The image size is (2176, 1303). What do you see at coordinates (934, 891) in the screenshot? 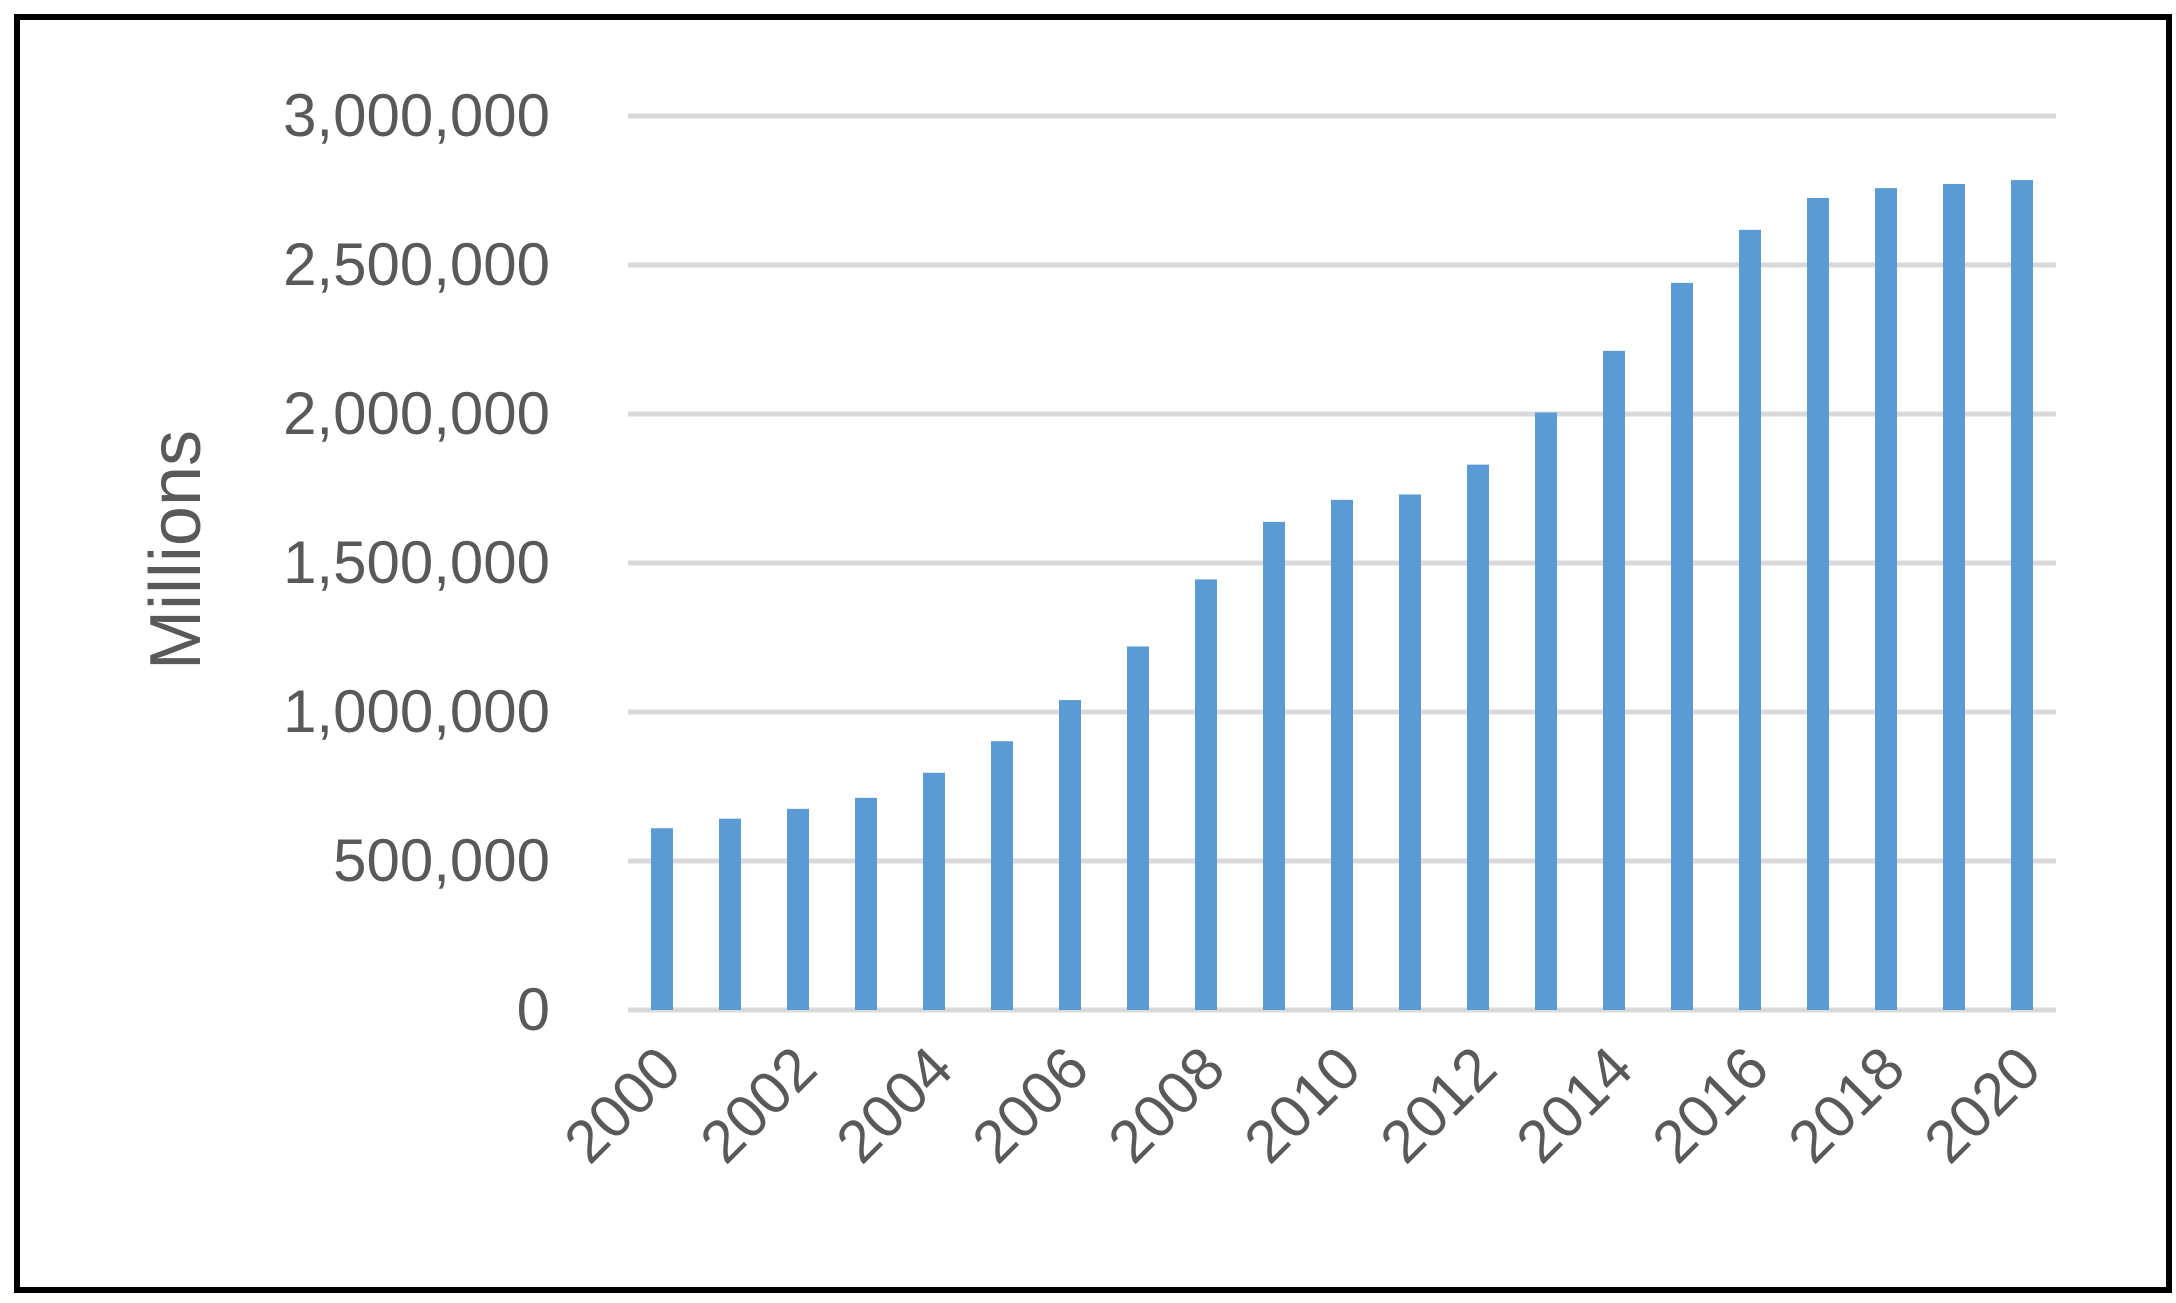
I see `bar-2004` at bounding box center [934, 891].